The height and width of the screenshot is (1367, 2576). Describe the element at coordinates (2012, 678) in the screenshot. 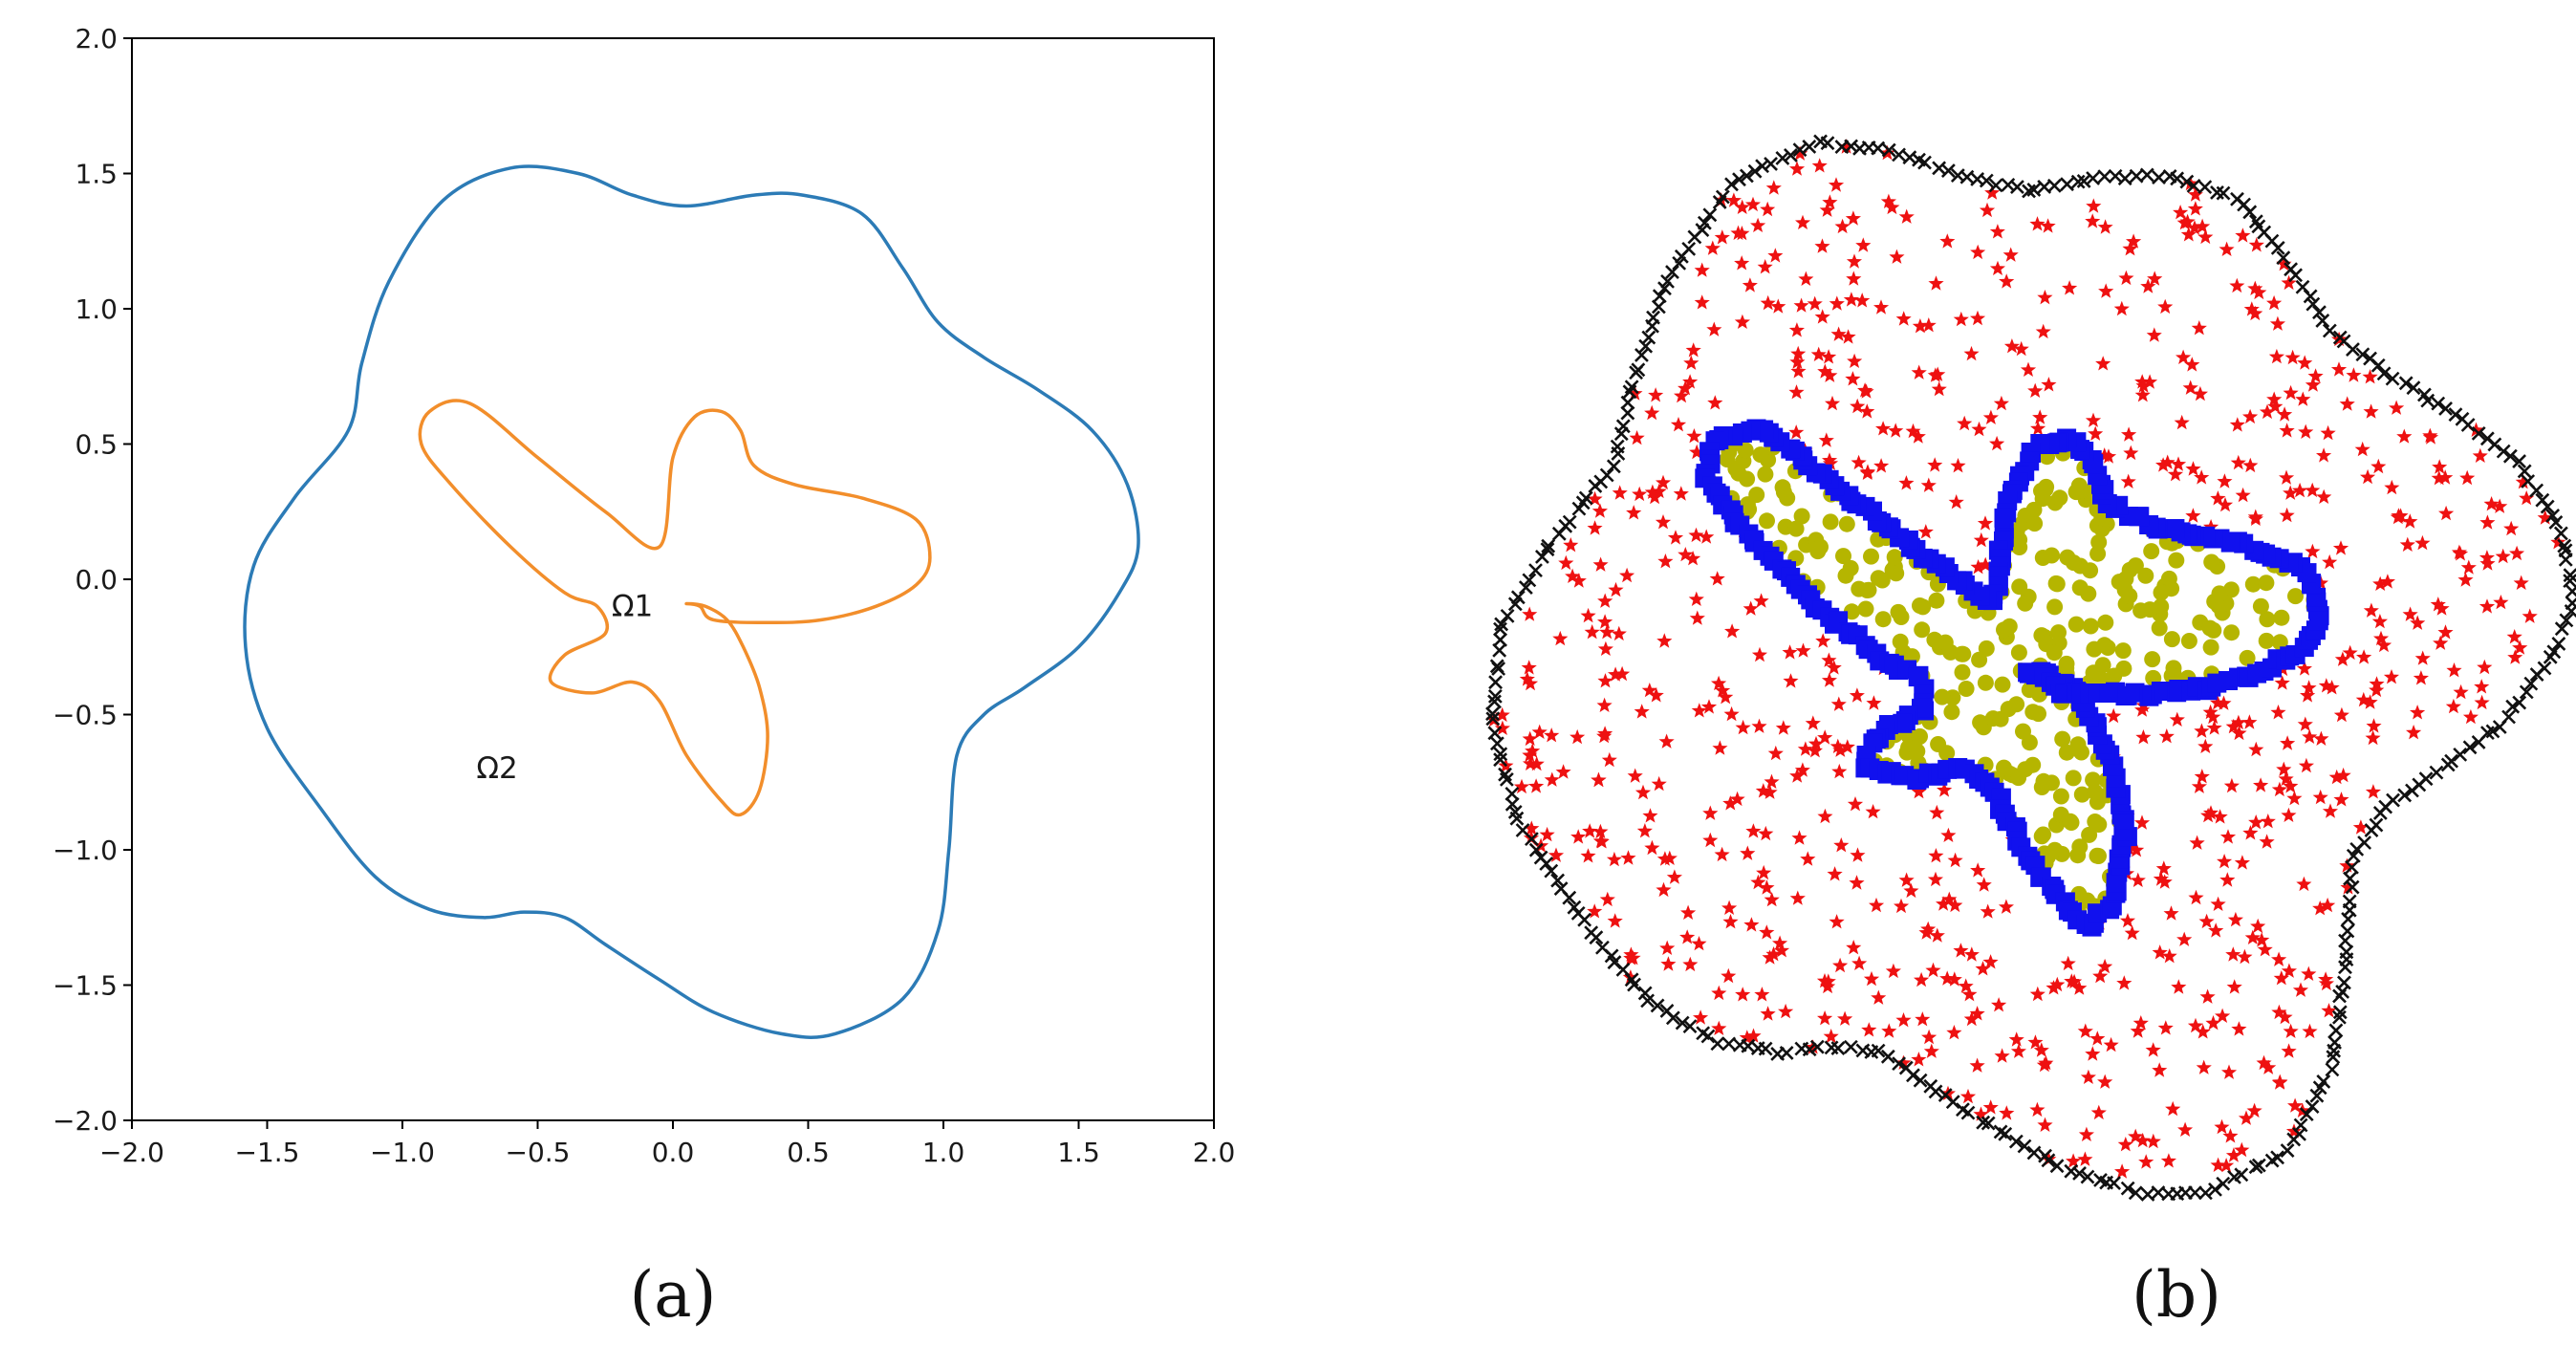

I see `interface-points` at that location.